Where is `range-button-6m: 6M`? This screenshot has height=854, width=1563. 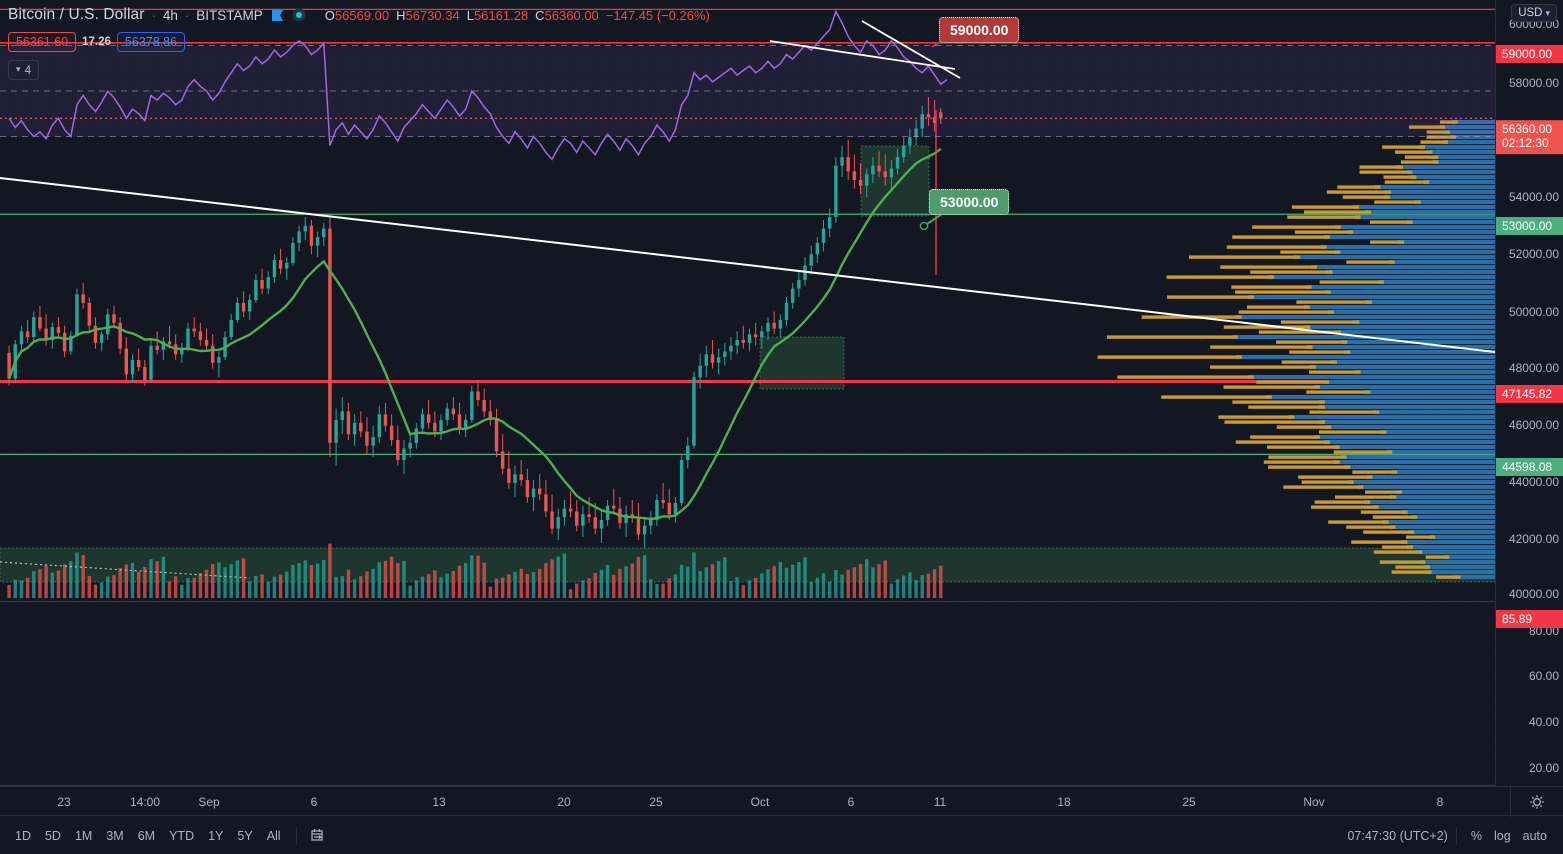
range-button-6m: 6M is located at coordinates (146, 835).